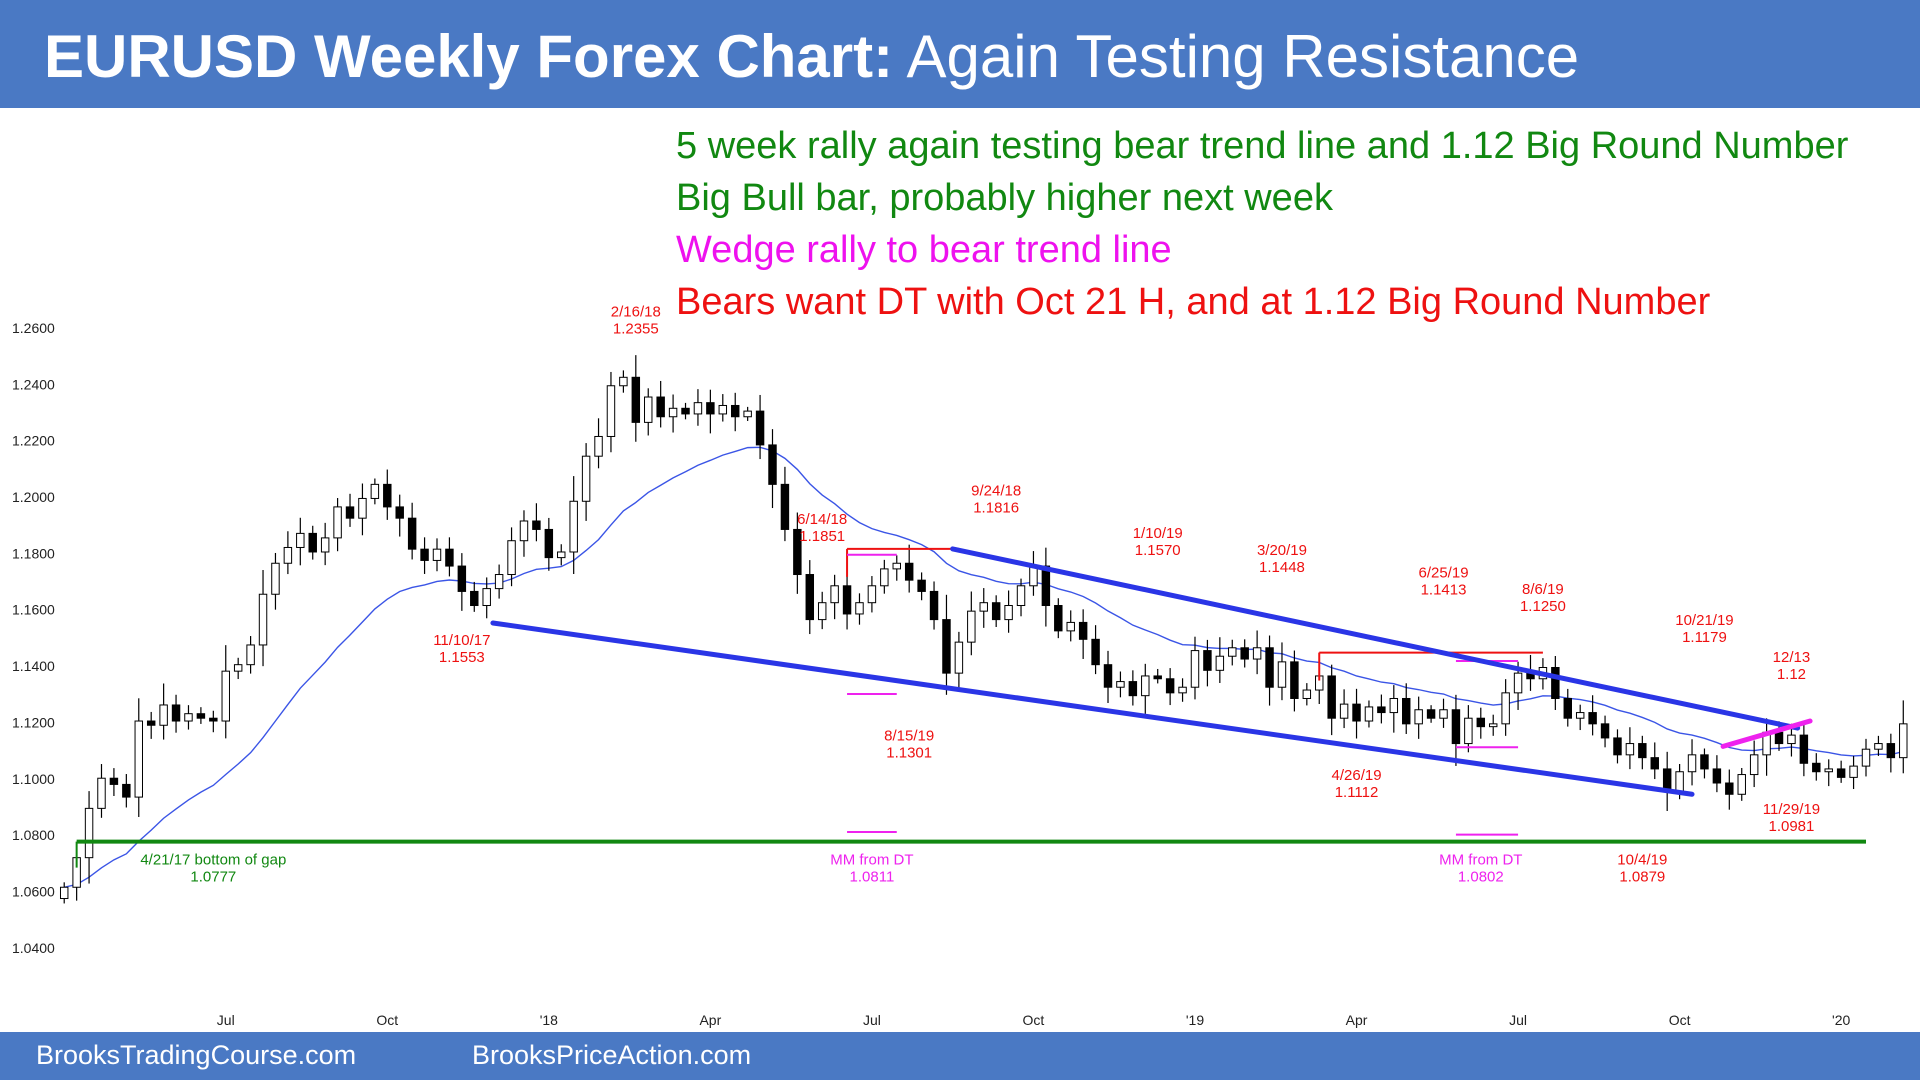 This screenshot has height=1080, width=1920. I want to click on title-bold: EURUSD Weekly Forex Chart:, so click(469, 56).